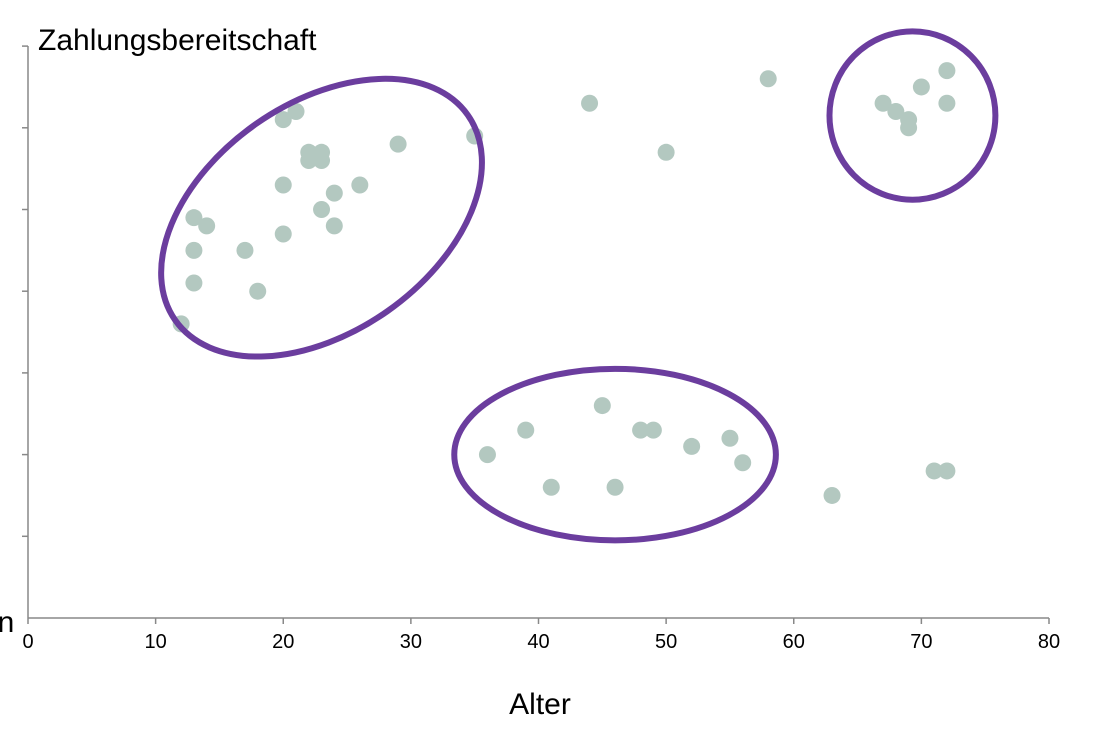  What do you see at coordinates (177, 40) in the screenshot?
I see `y-axis-title: Zahlungsbereitschaft` at bounding box center [177, 40].